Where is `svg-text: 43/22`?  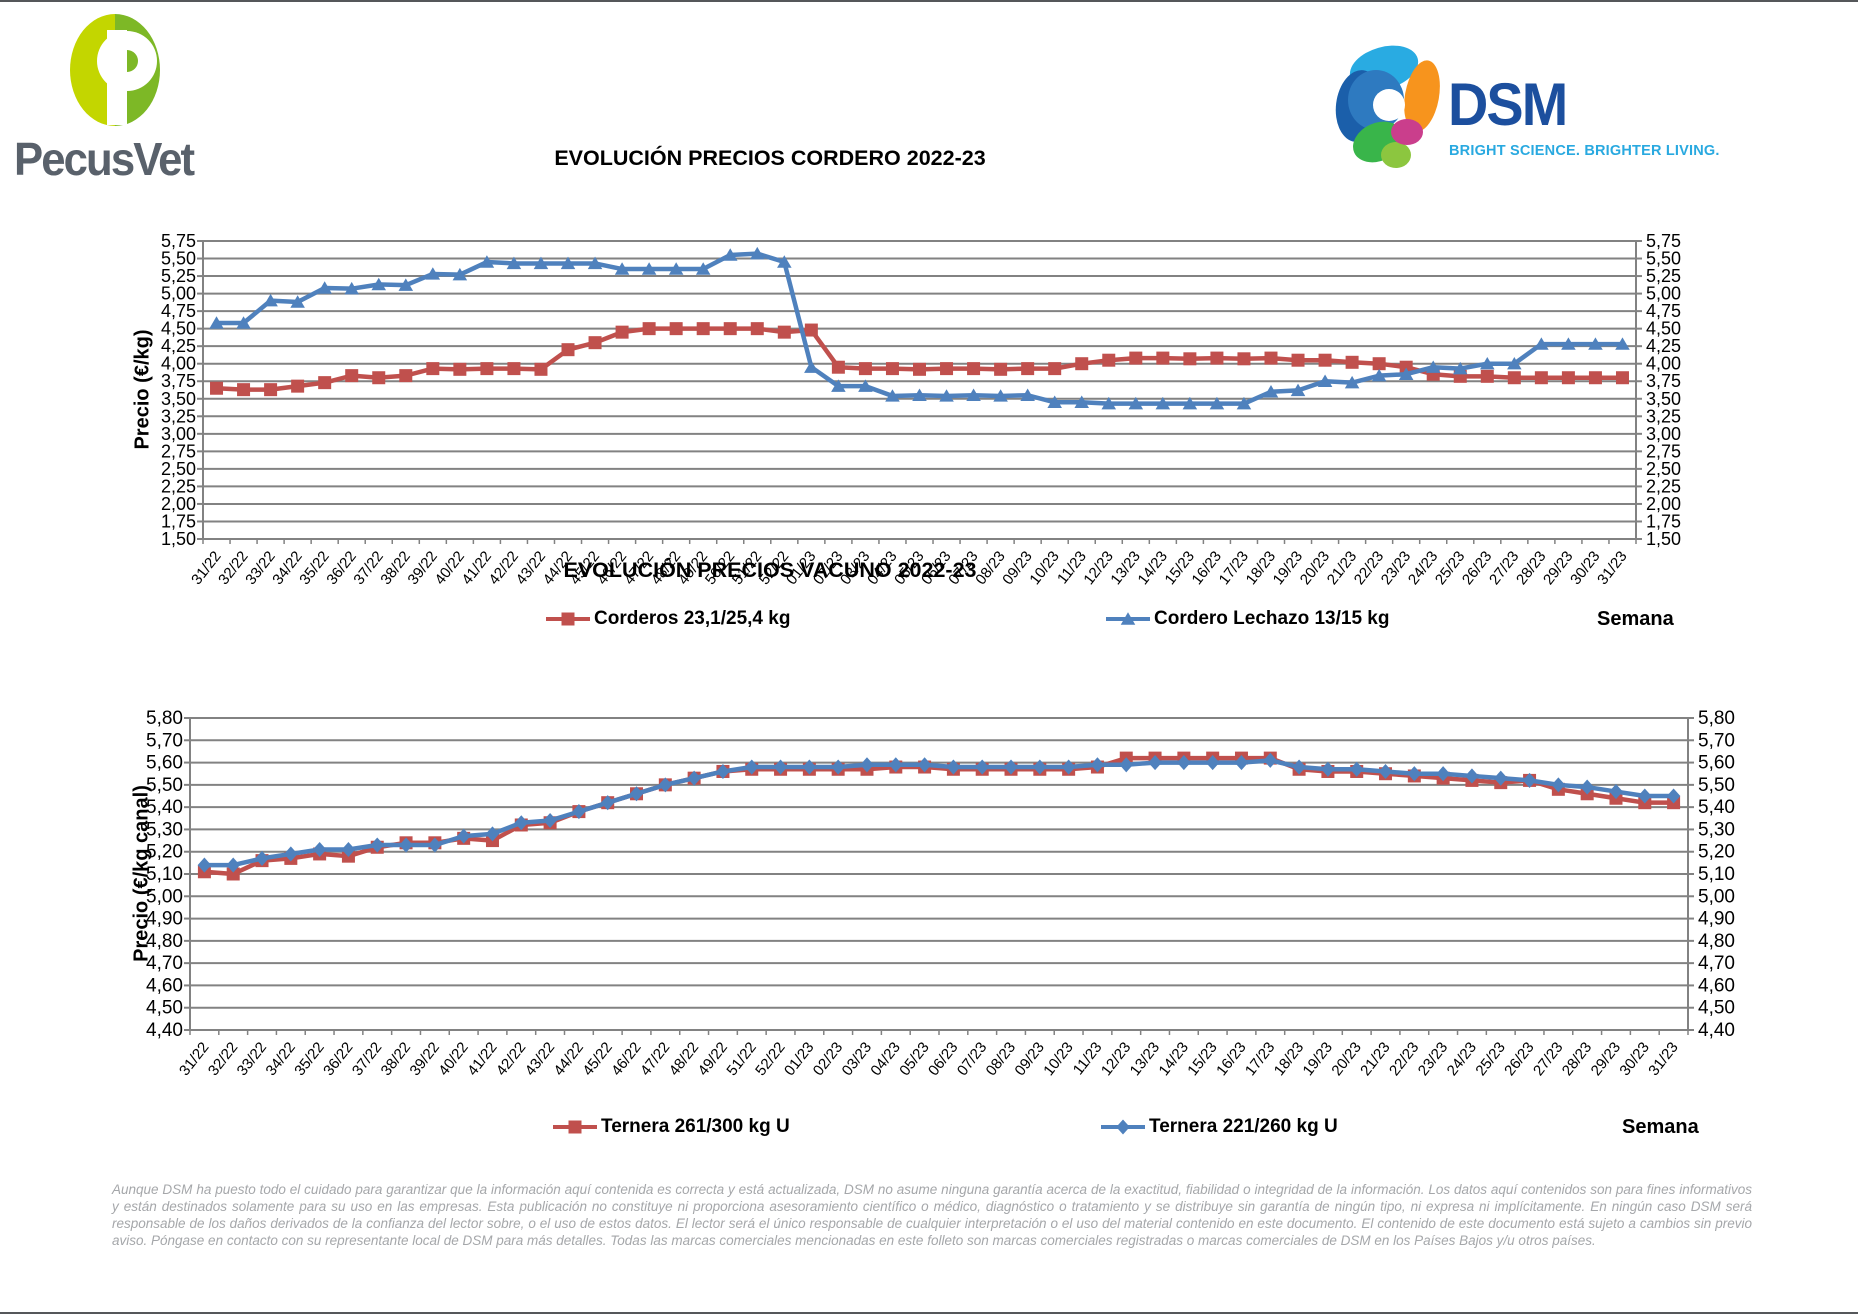 svg-text: 43/22 is located at coordinates (540, 1059).